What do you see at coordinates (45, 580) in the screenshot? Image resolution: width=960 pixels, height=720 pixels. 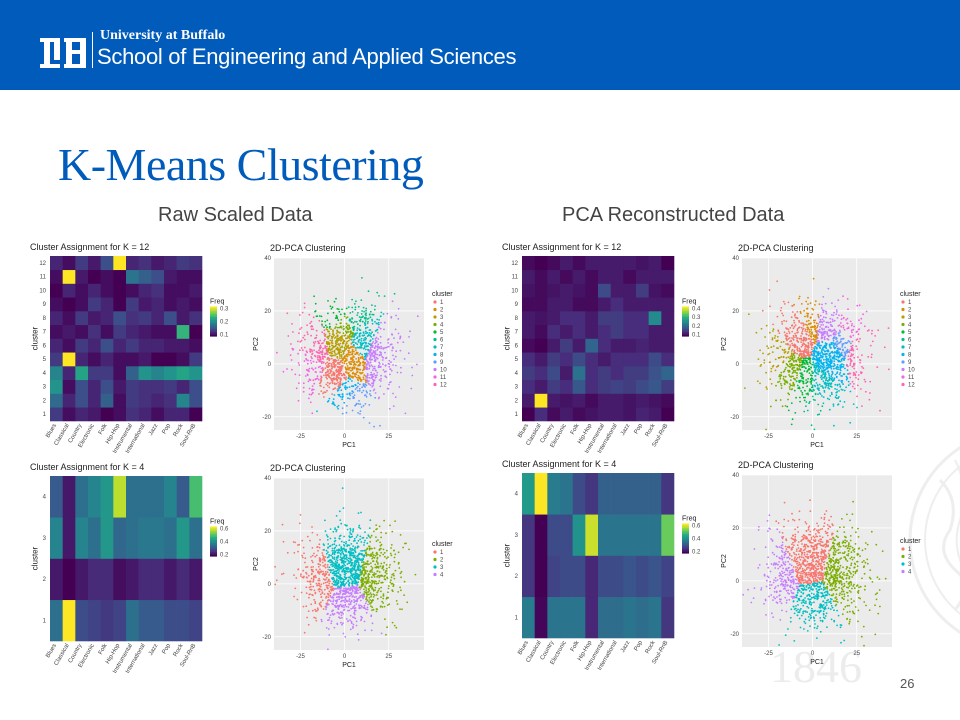 I see `heatmap-ytick: 2` at bounding box center [45, 580].